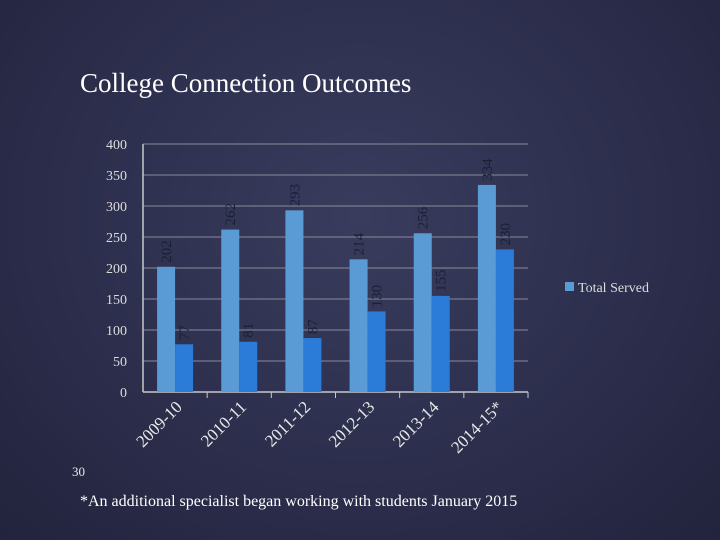  What do you see at coordinates (116, 300) in the screenshot?
I see `y-tick-label: 150` at bounding box center [116, 300].